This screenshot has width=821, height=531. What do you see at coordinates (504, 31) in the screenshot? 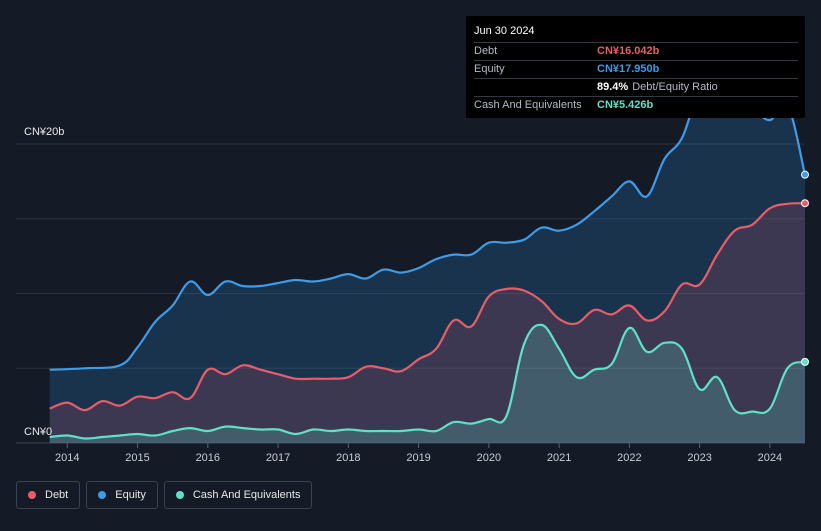
I see `tooltip-date: Jun 30 2024` at bounding box center [504, 31].